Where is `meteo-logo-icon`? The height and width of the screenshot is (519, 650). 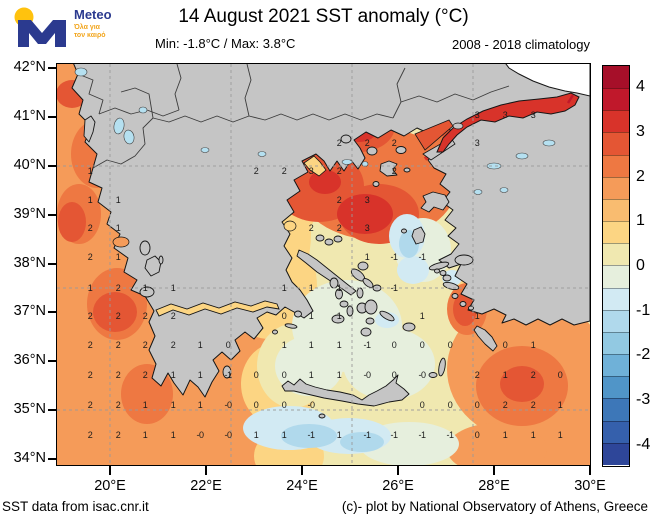
meteo-logo-icon is located at coordinates (40, 27).